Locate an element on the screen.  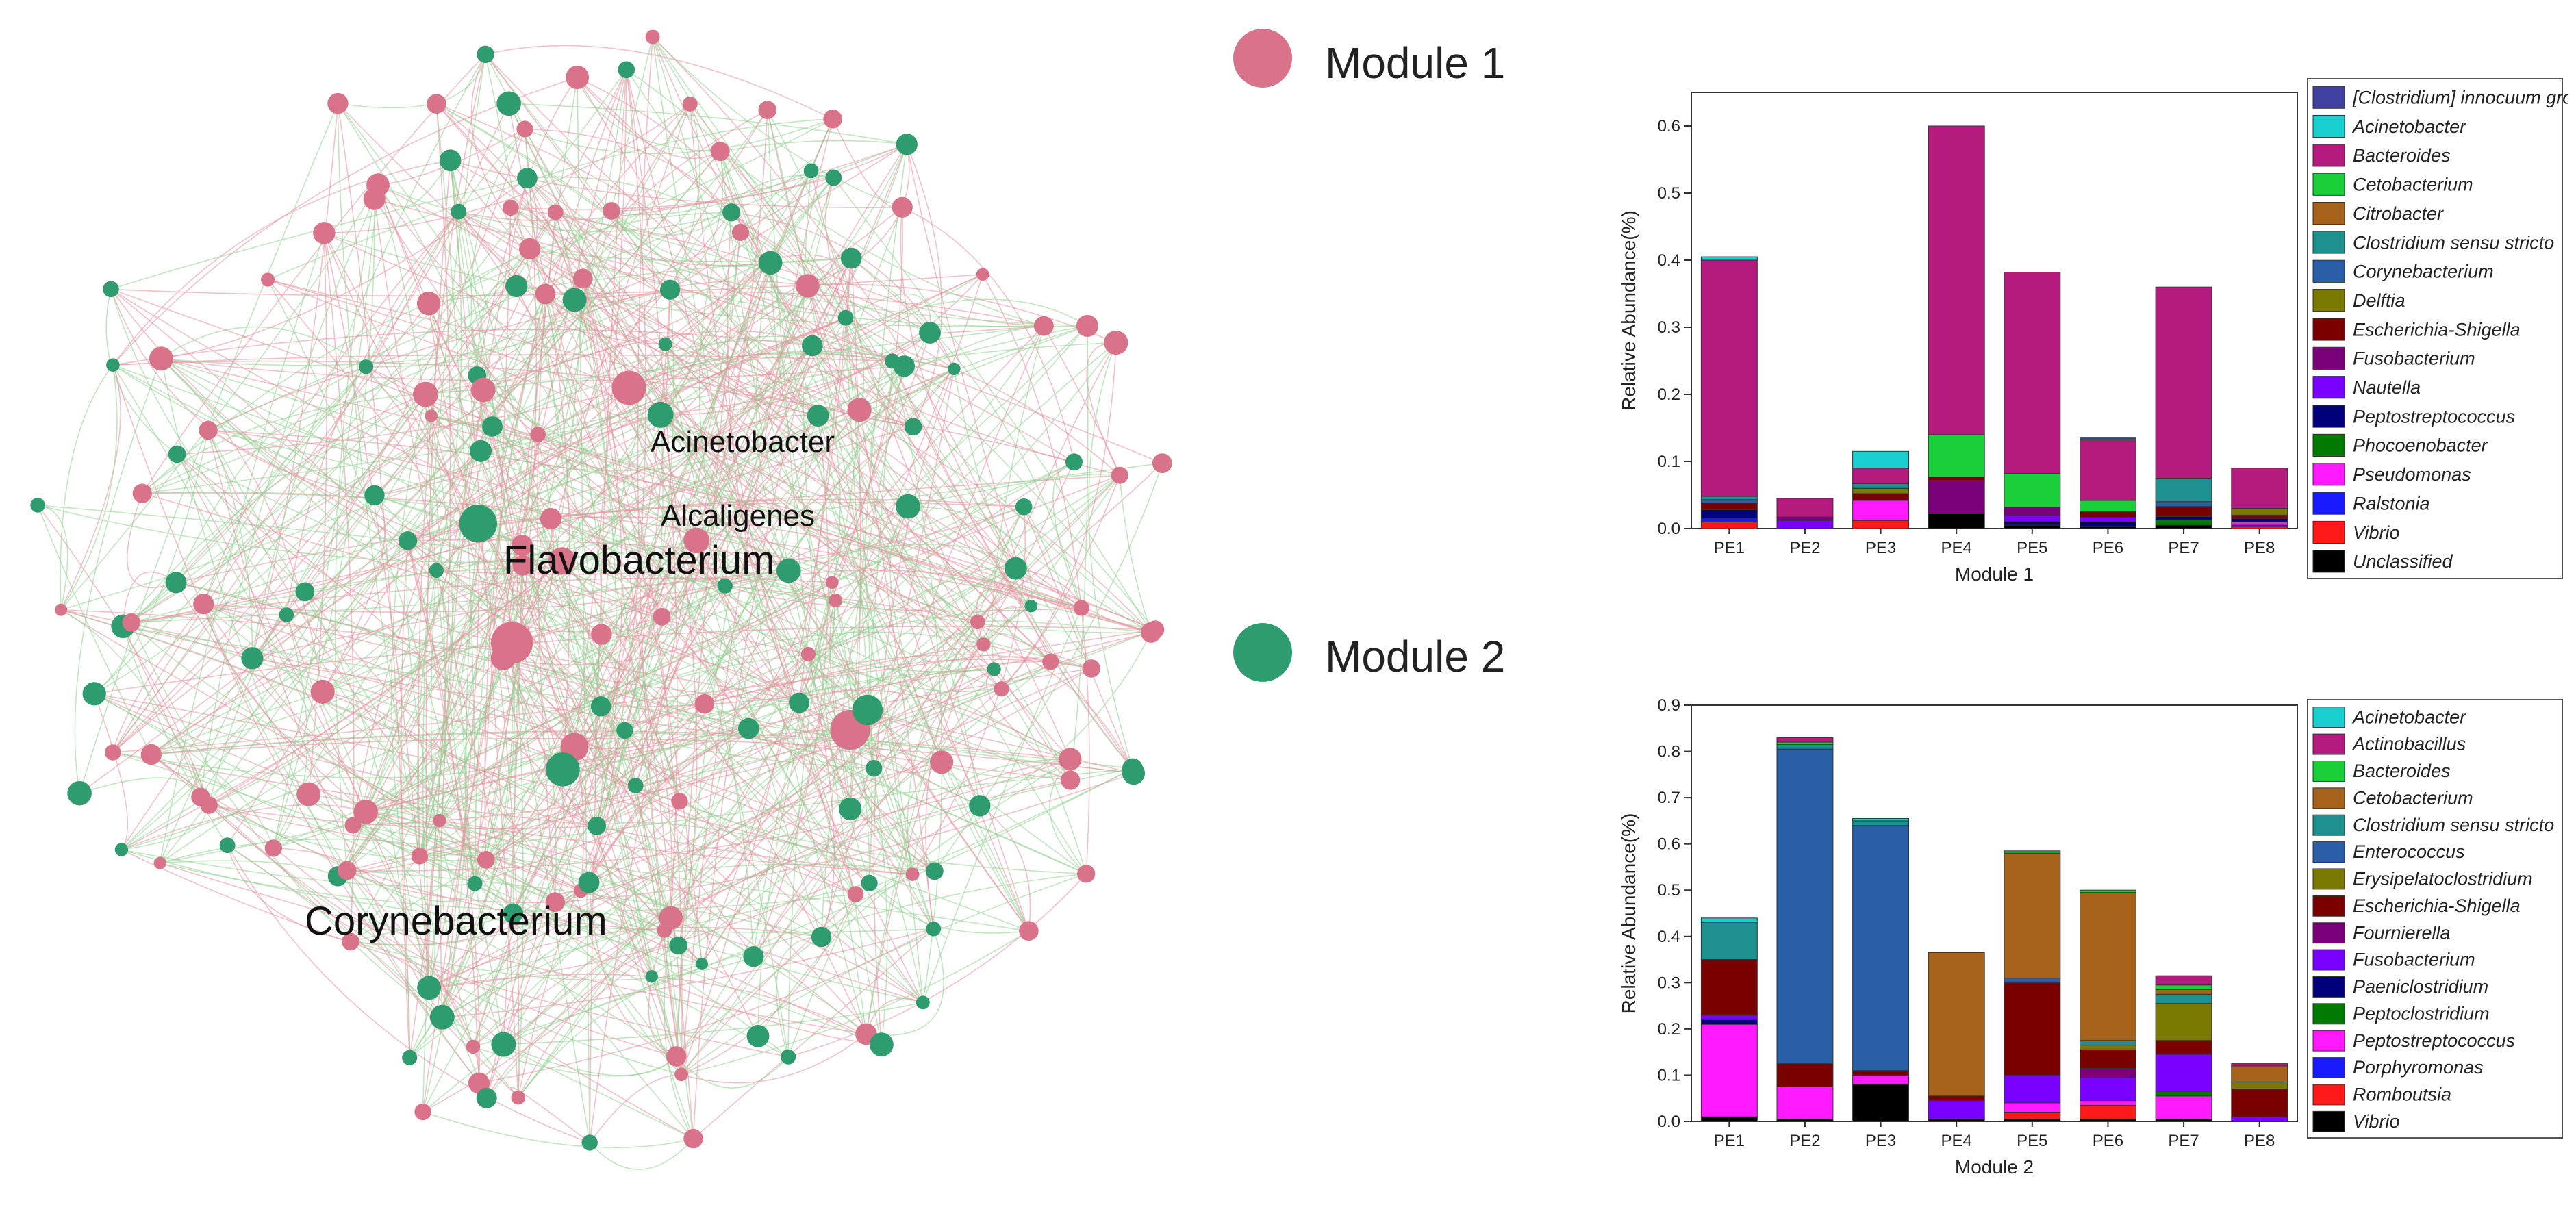
legend-box is located at coordinates (2435, 919).